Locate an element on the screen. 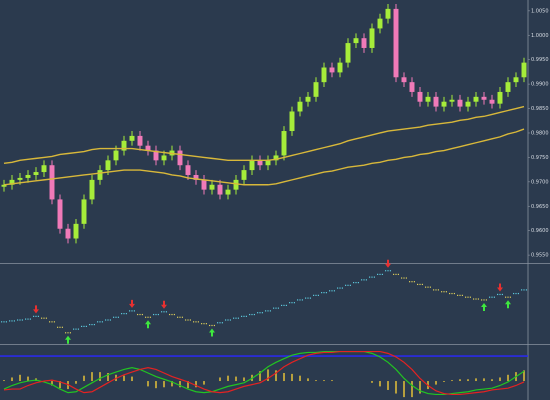 Image resolution: width=550 pixels, height=400 pixels. sell-arrow is located at coordinates (164, 304).